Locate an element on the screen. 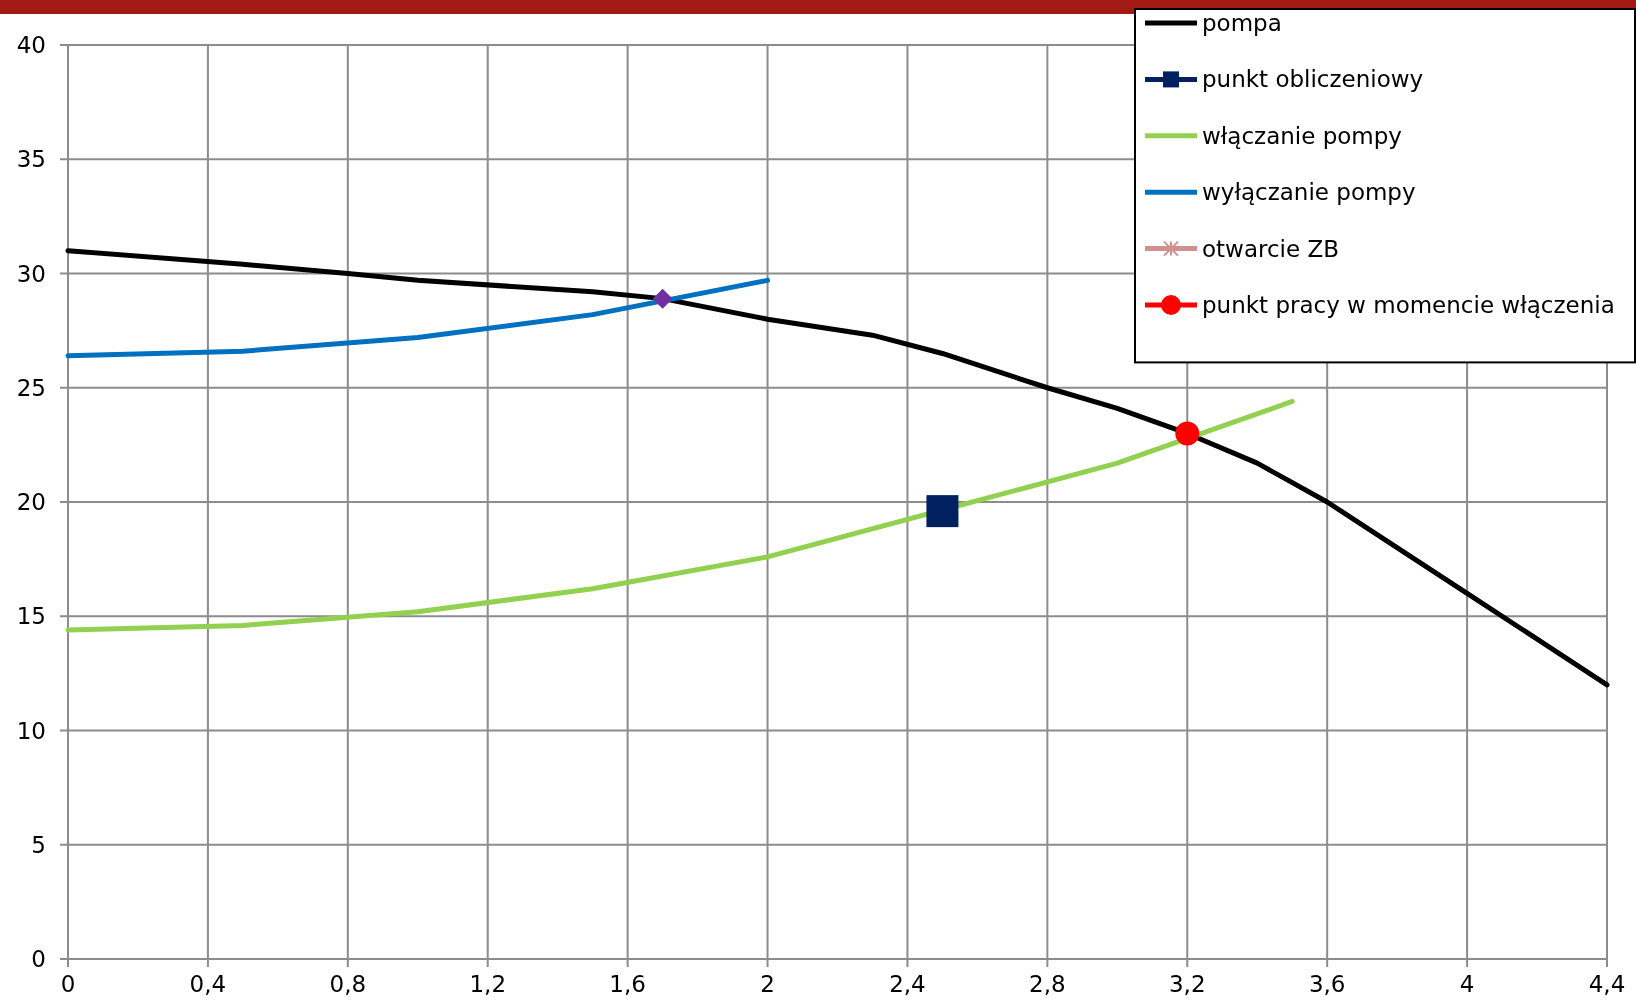  x-tick-label: 0,4 is located at coordinates (208, 984).